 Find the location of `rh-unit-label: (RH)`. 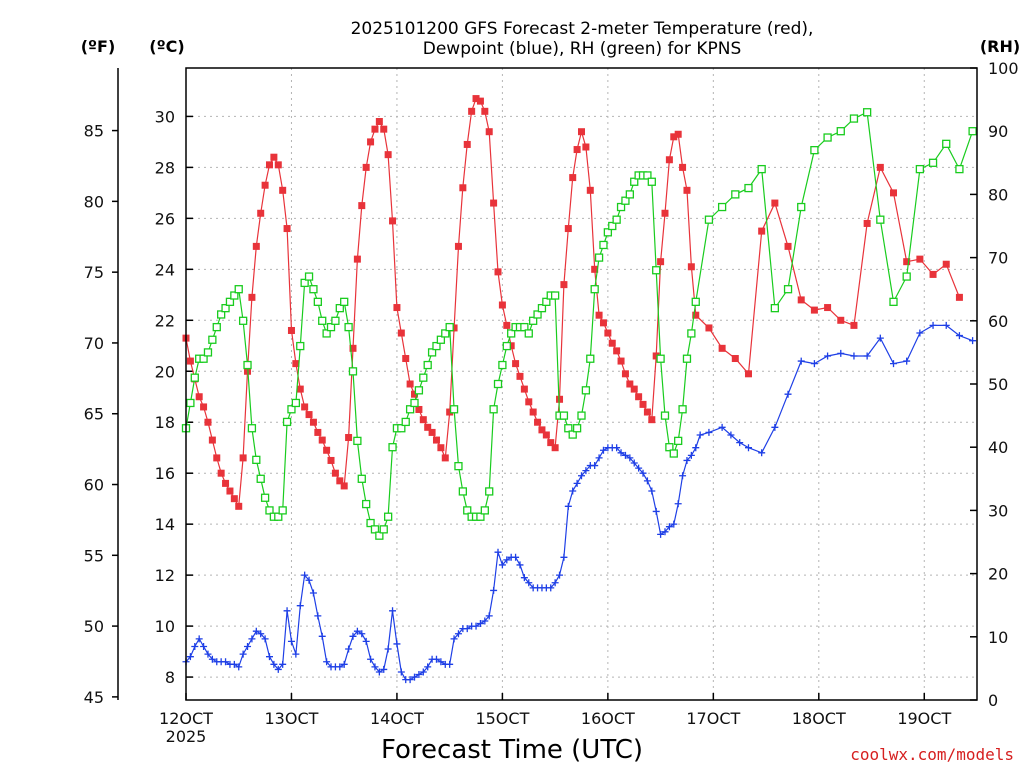

rh-unit-label: (RH) is located at coordinates (1000, 46).